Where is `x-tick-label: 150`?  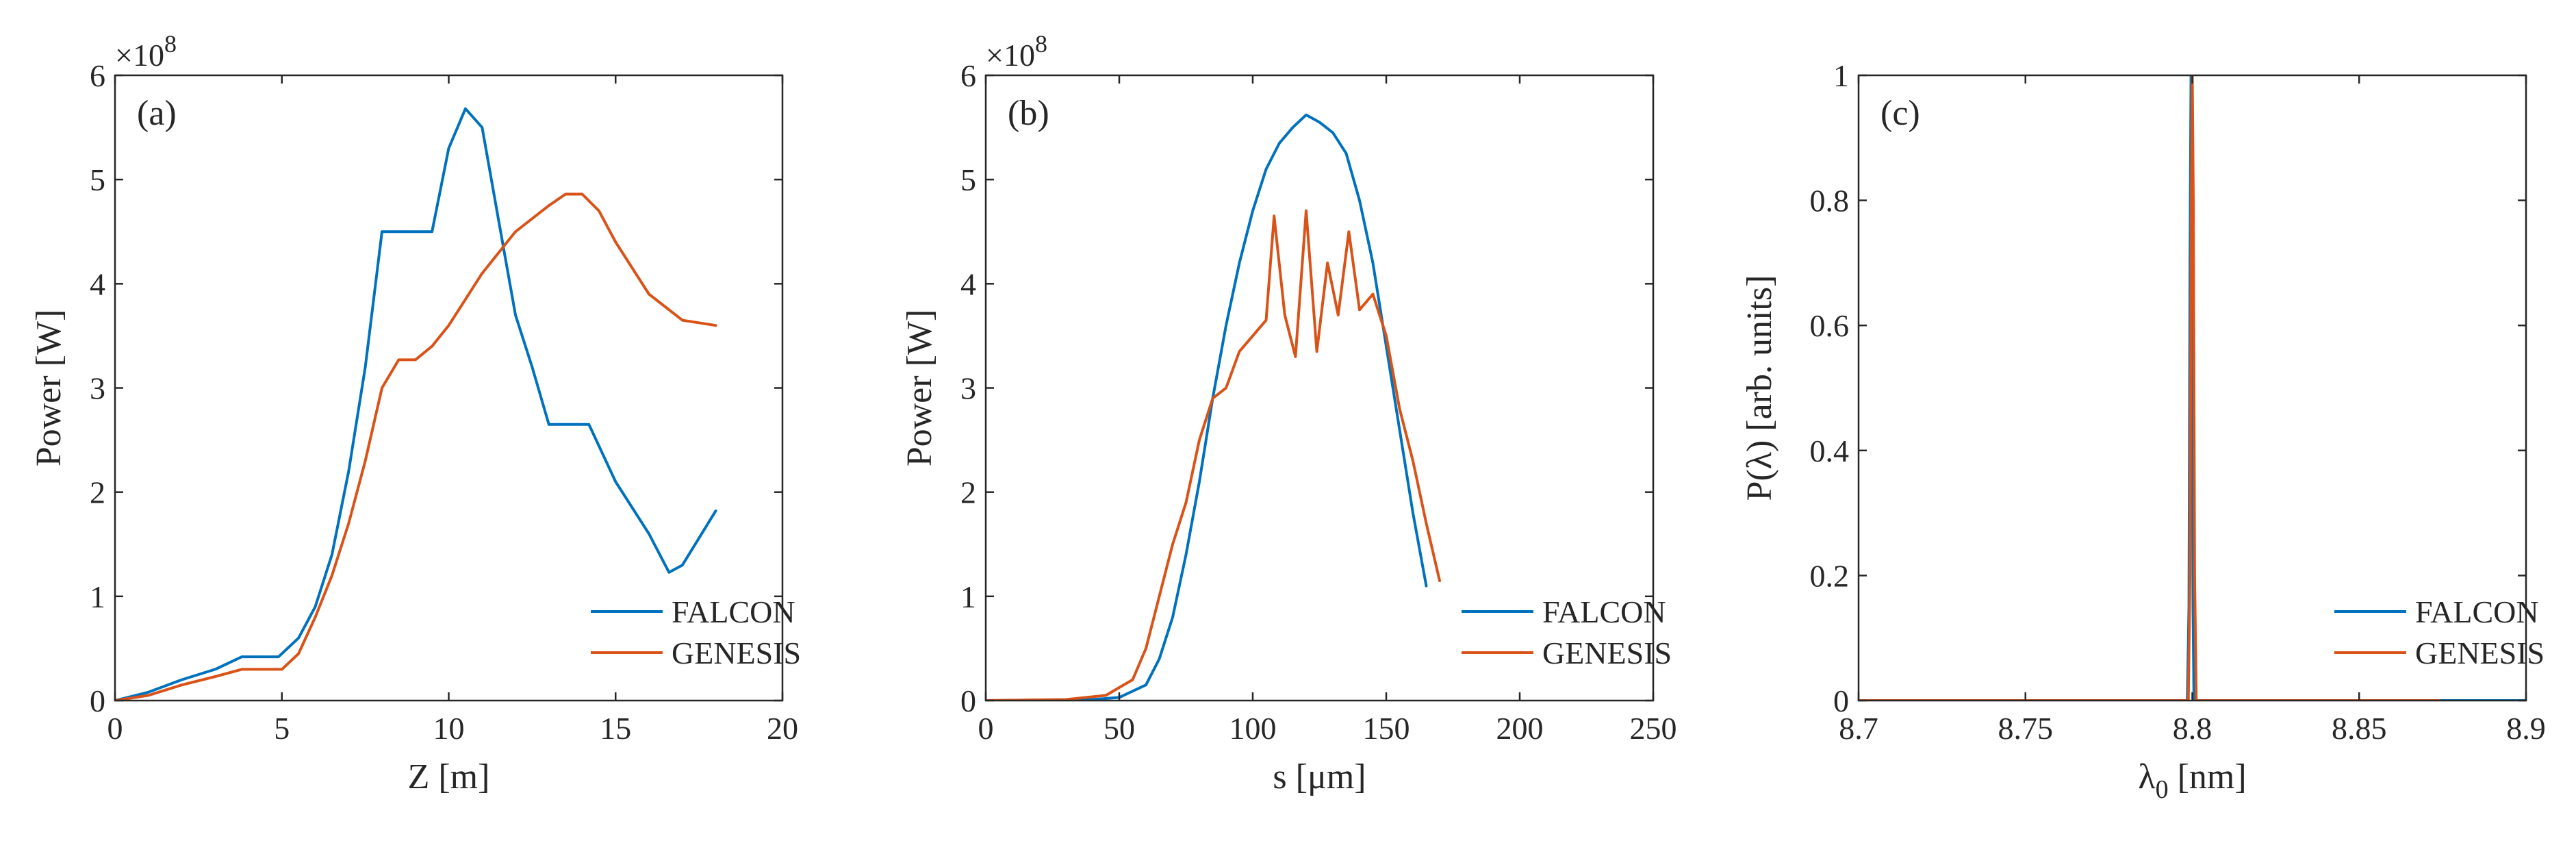 x-tick-label: 150 is located at coordinates (1386, 729).